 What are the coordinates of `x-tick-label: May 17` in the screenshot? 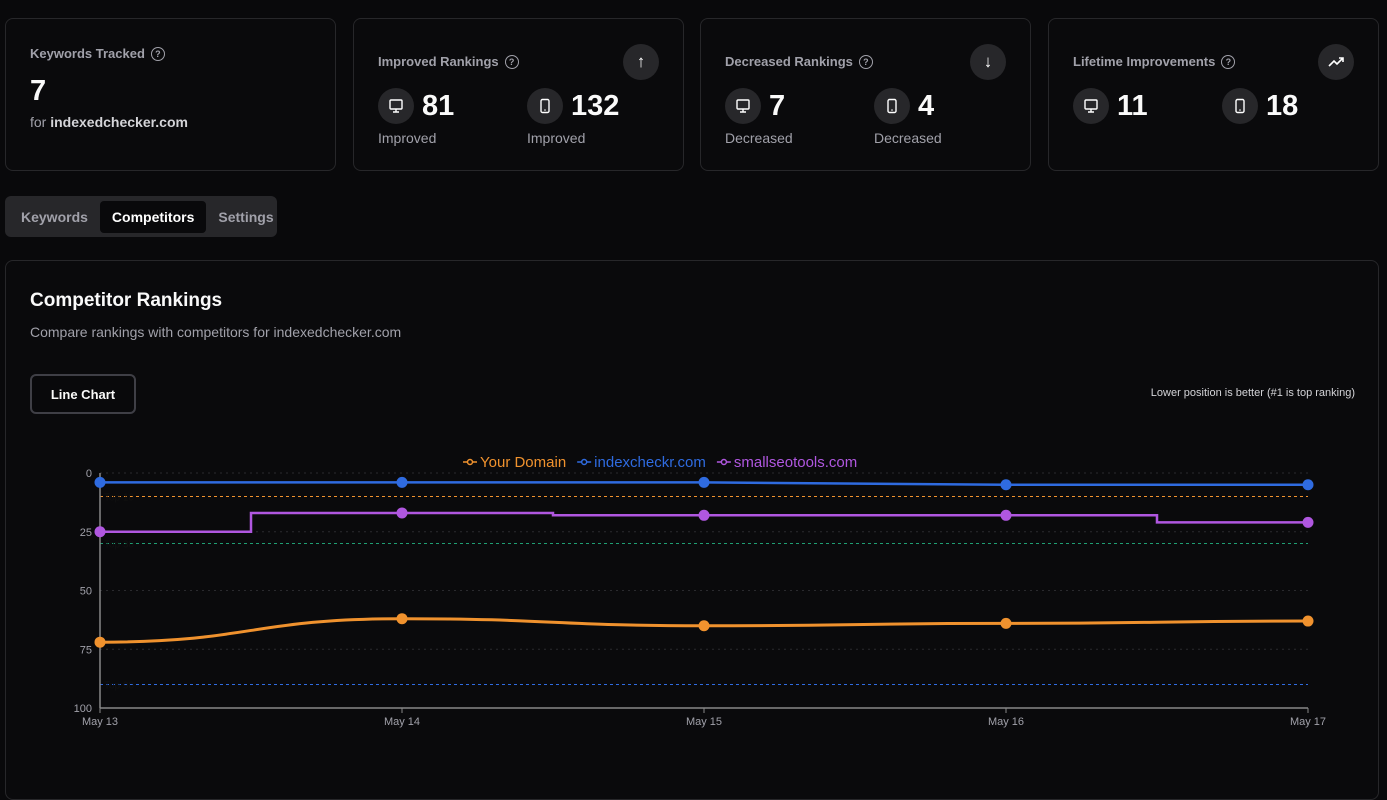 It's located at (1308, 722).